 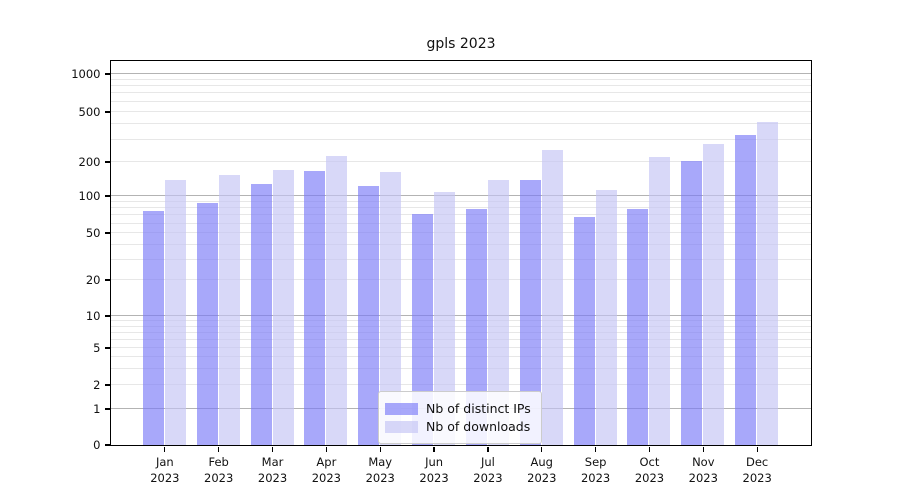 What do you see at coordinates (153, 327) in the screenshot?
I see `bar-distinct-ips-jan-2023` at bounding box center [153, 327].